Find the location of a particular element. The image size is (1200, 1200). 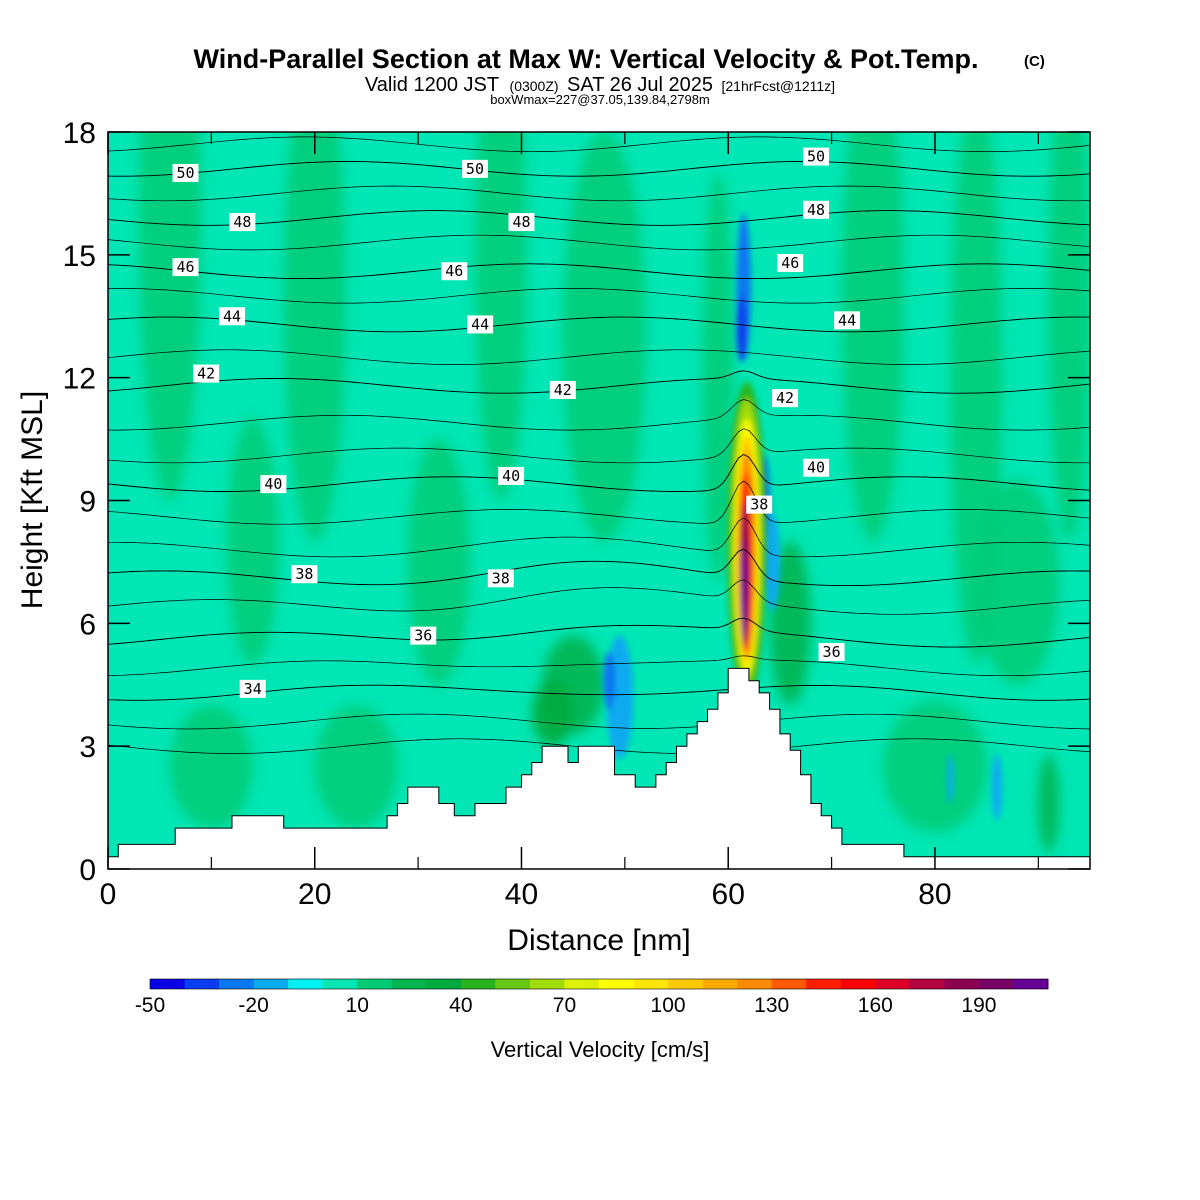

x-tick-label: 80 is located at coordinates (934, 894).